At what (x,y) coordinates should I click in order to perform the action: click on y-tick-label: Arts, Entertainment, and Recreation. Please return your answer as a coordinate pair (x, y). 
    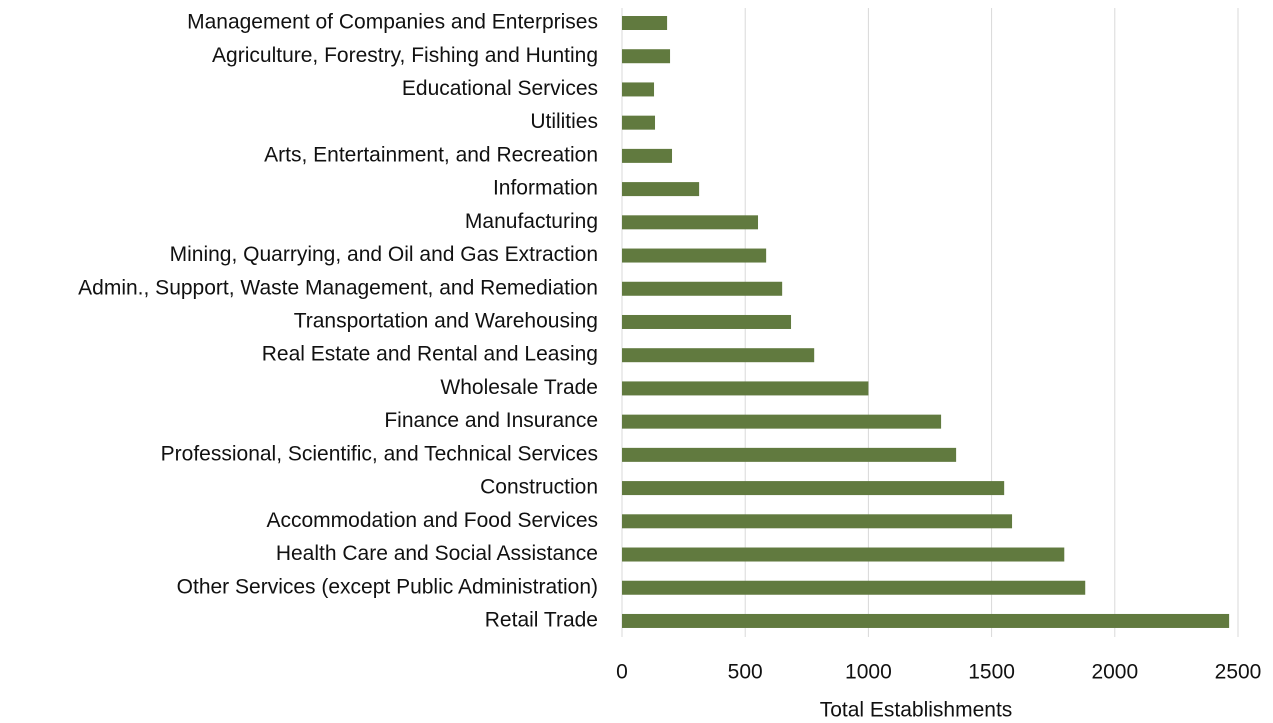
    Looking at the image, I should click on (431, 154).